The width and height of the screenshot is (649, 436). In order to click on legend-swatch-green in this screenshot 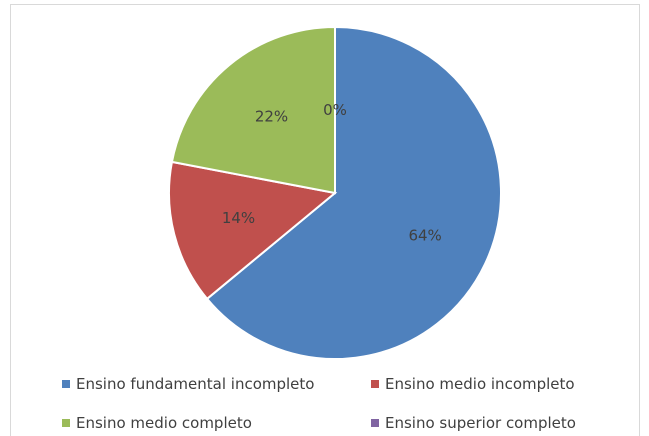, I will do `click(66, 423)`.